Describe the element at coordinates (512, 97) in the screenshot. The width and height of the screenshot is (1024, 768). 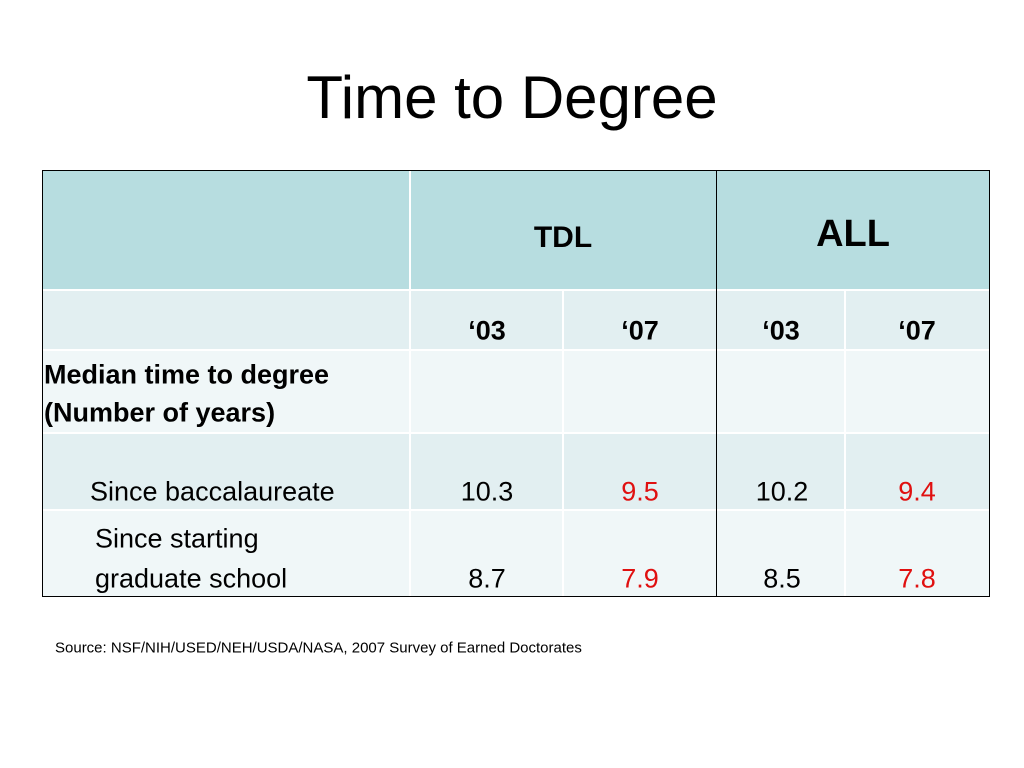
I see `title: Time to Degree` at that location.